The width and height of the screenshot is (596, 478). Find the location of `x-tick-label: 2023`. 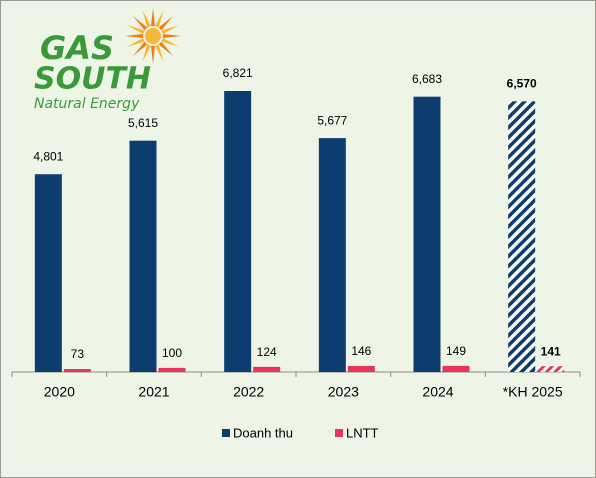

x-tick-label: 2023 is located at coordinates (343, 392).